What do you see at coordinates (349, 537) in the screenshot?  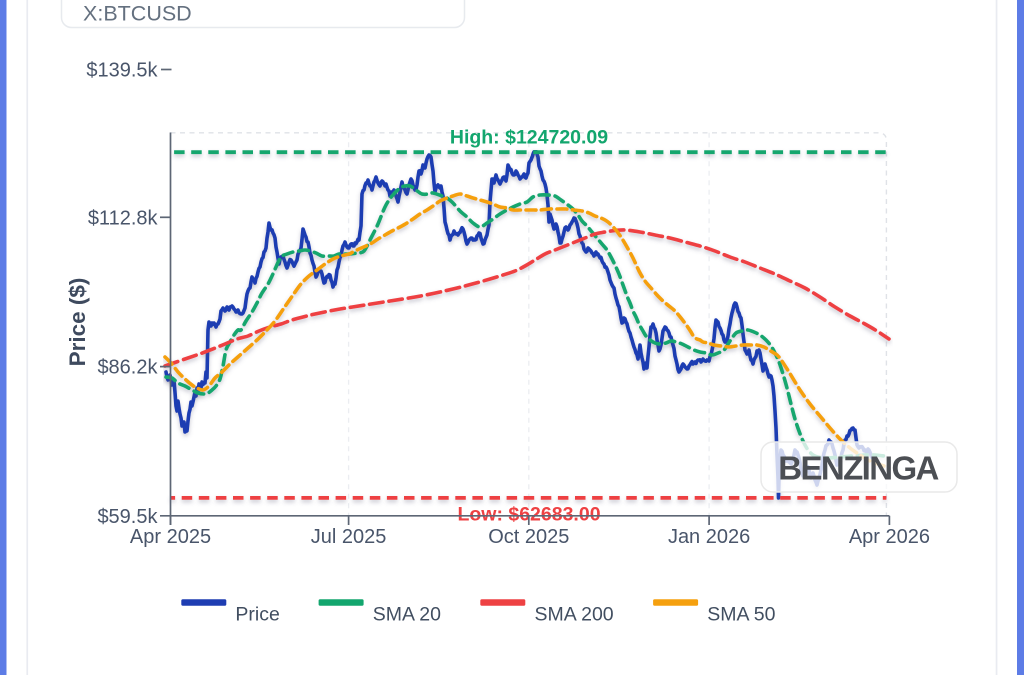 I see `svg-text: Jul 2025` at bounding box center [349, 537].